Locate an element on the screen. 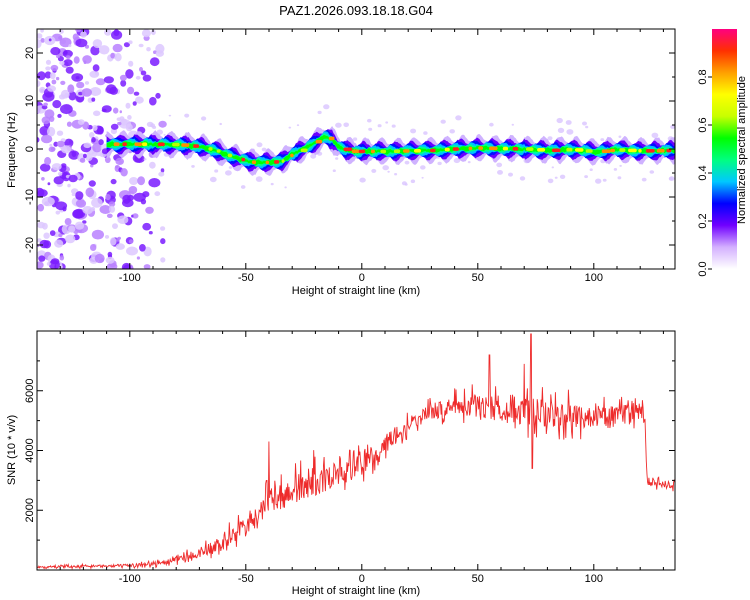 The height and width of the screenshot is (600, 750). snr-y-label: SNR (10 * v/v) is located at coordinates (12, 450).